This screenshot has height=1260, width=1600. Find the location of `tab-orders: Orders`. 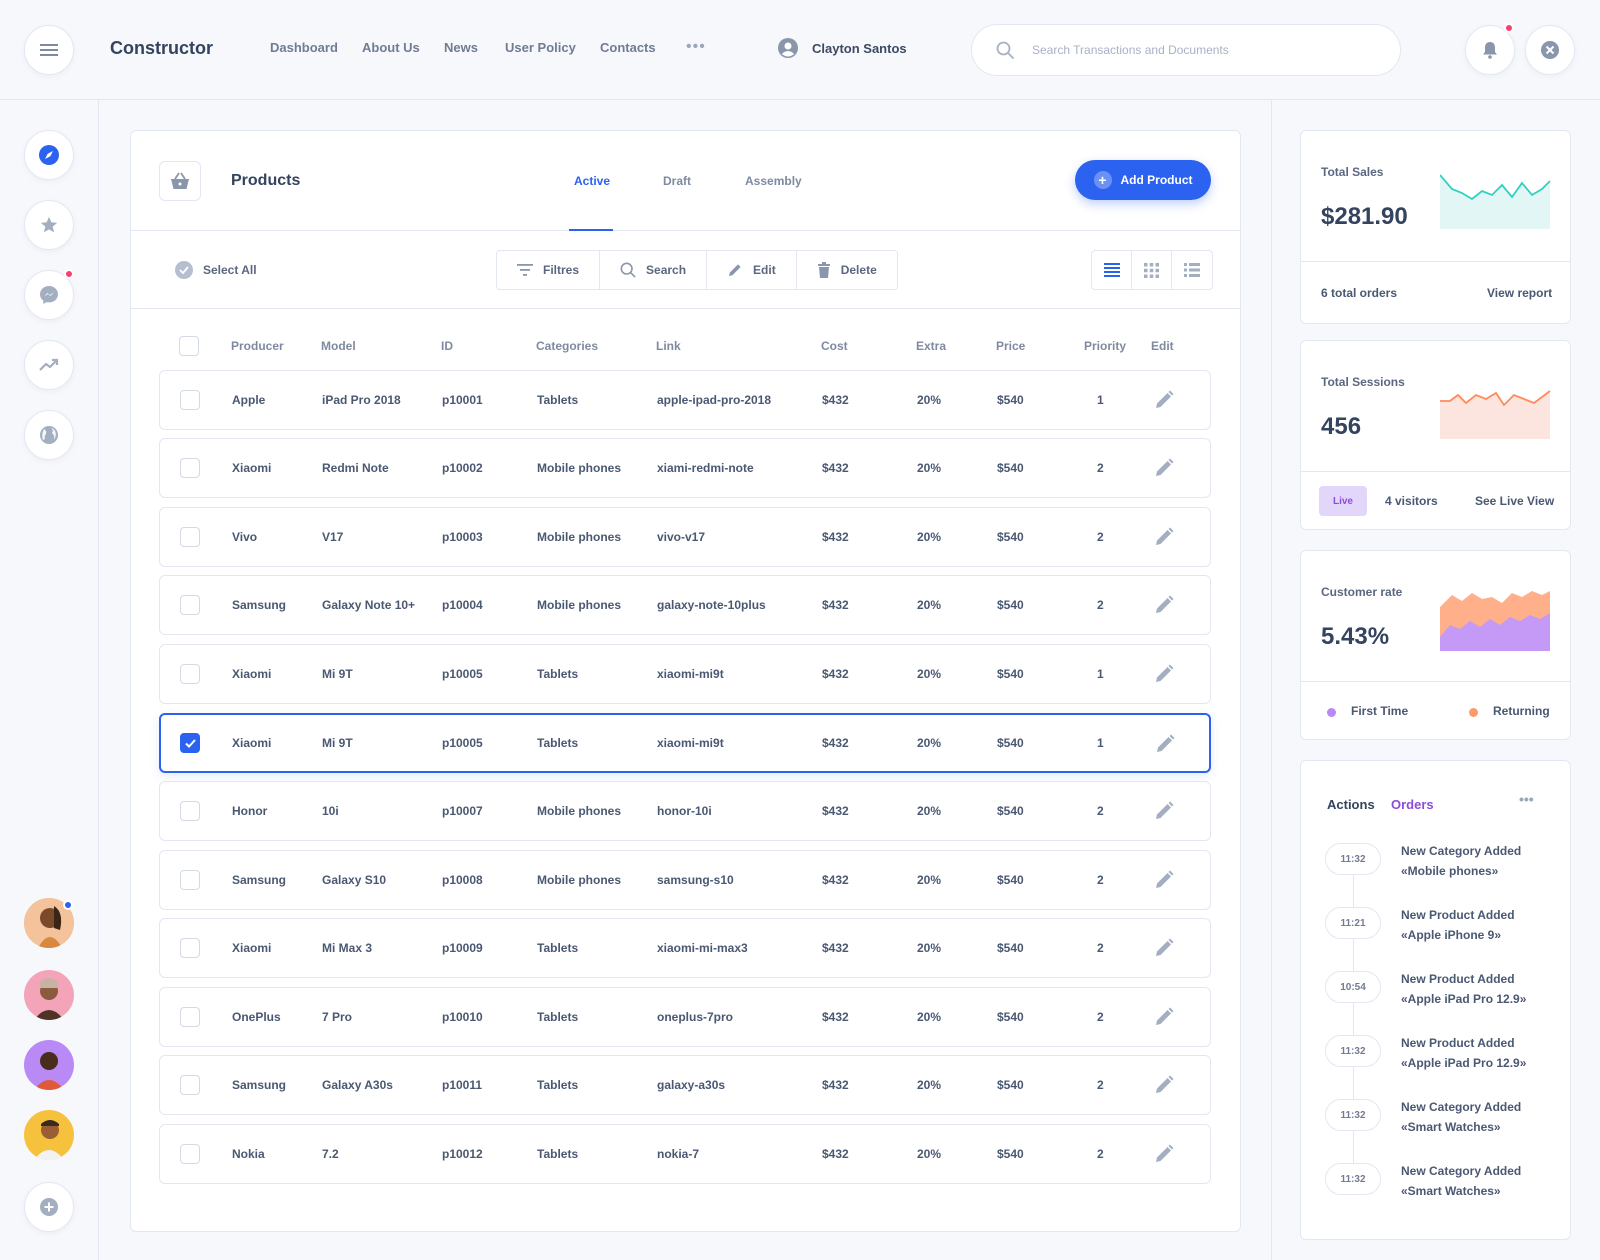

tab-orders: Orders is located at coordinates (1412, 804).